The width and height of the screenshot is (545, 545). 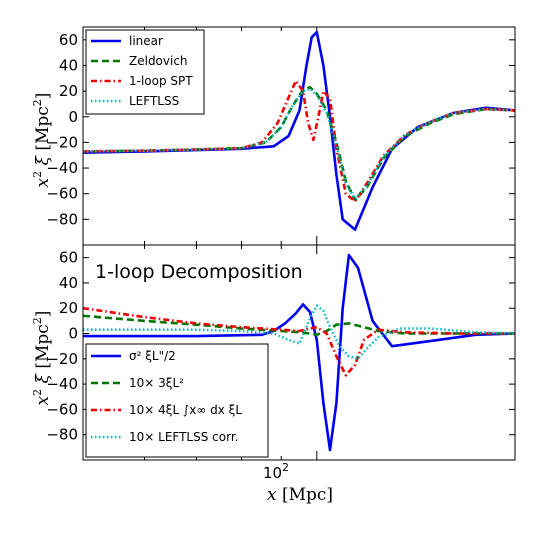 I want to click on top-legend-label-3: LEFTLSS, so click(x=154, y=101).